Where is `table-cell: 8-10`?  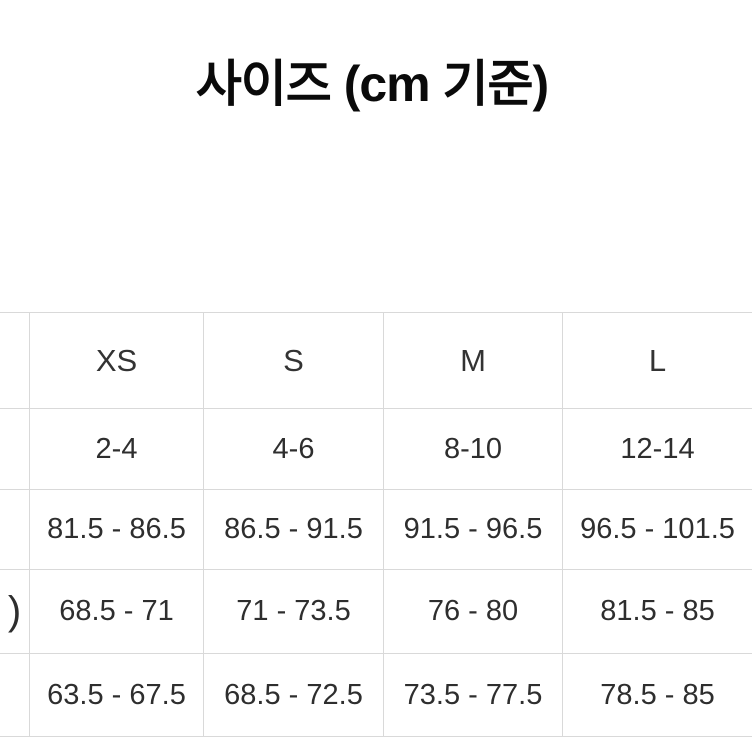
table-cell: 8-10 is located at coordinates (473, 449).